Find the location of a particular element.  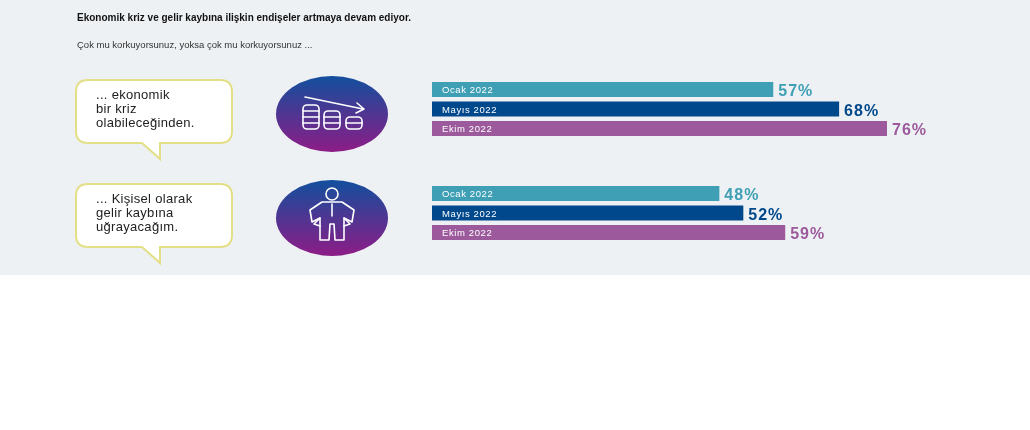

series-label: Mayıs 2022 is located at coordinates (470, 109).